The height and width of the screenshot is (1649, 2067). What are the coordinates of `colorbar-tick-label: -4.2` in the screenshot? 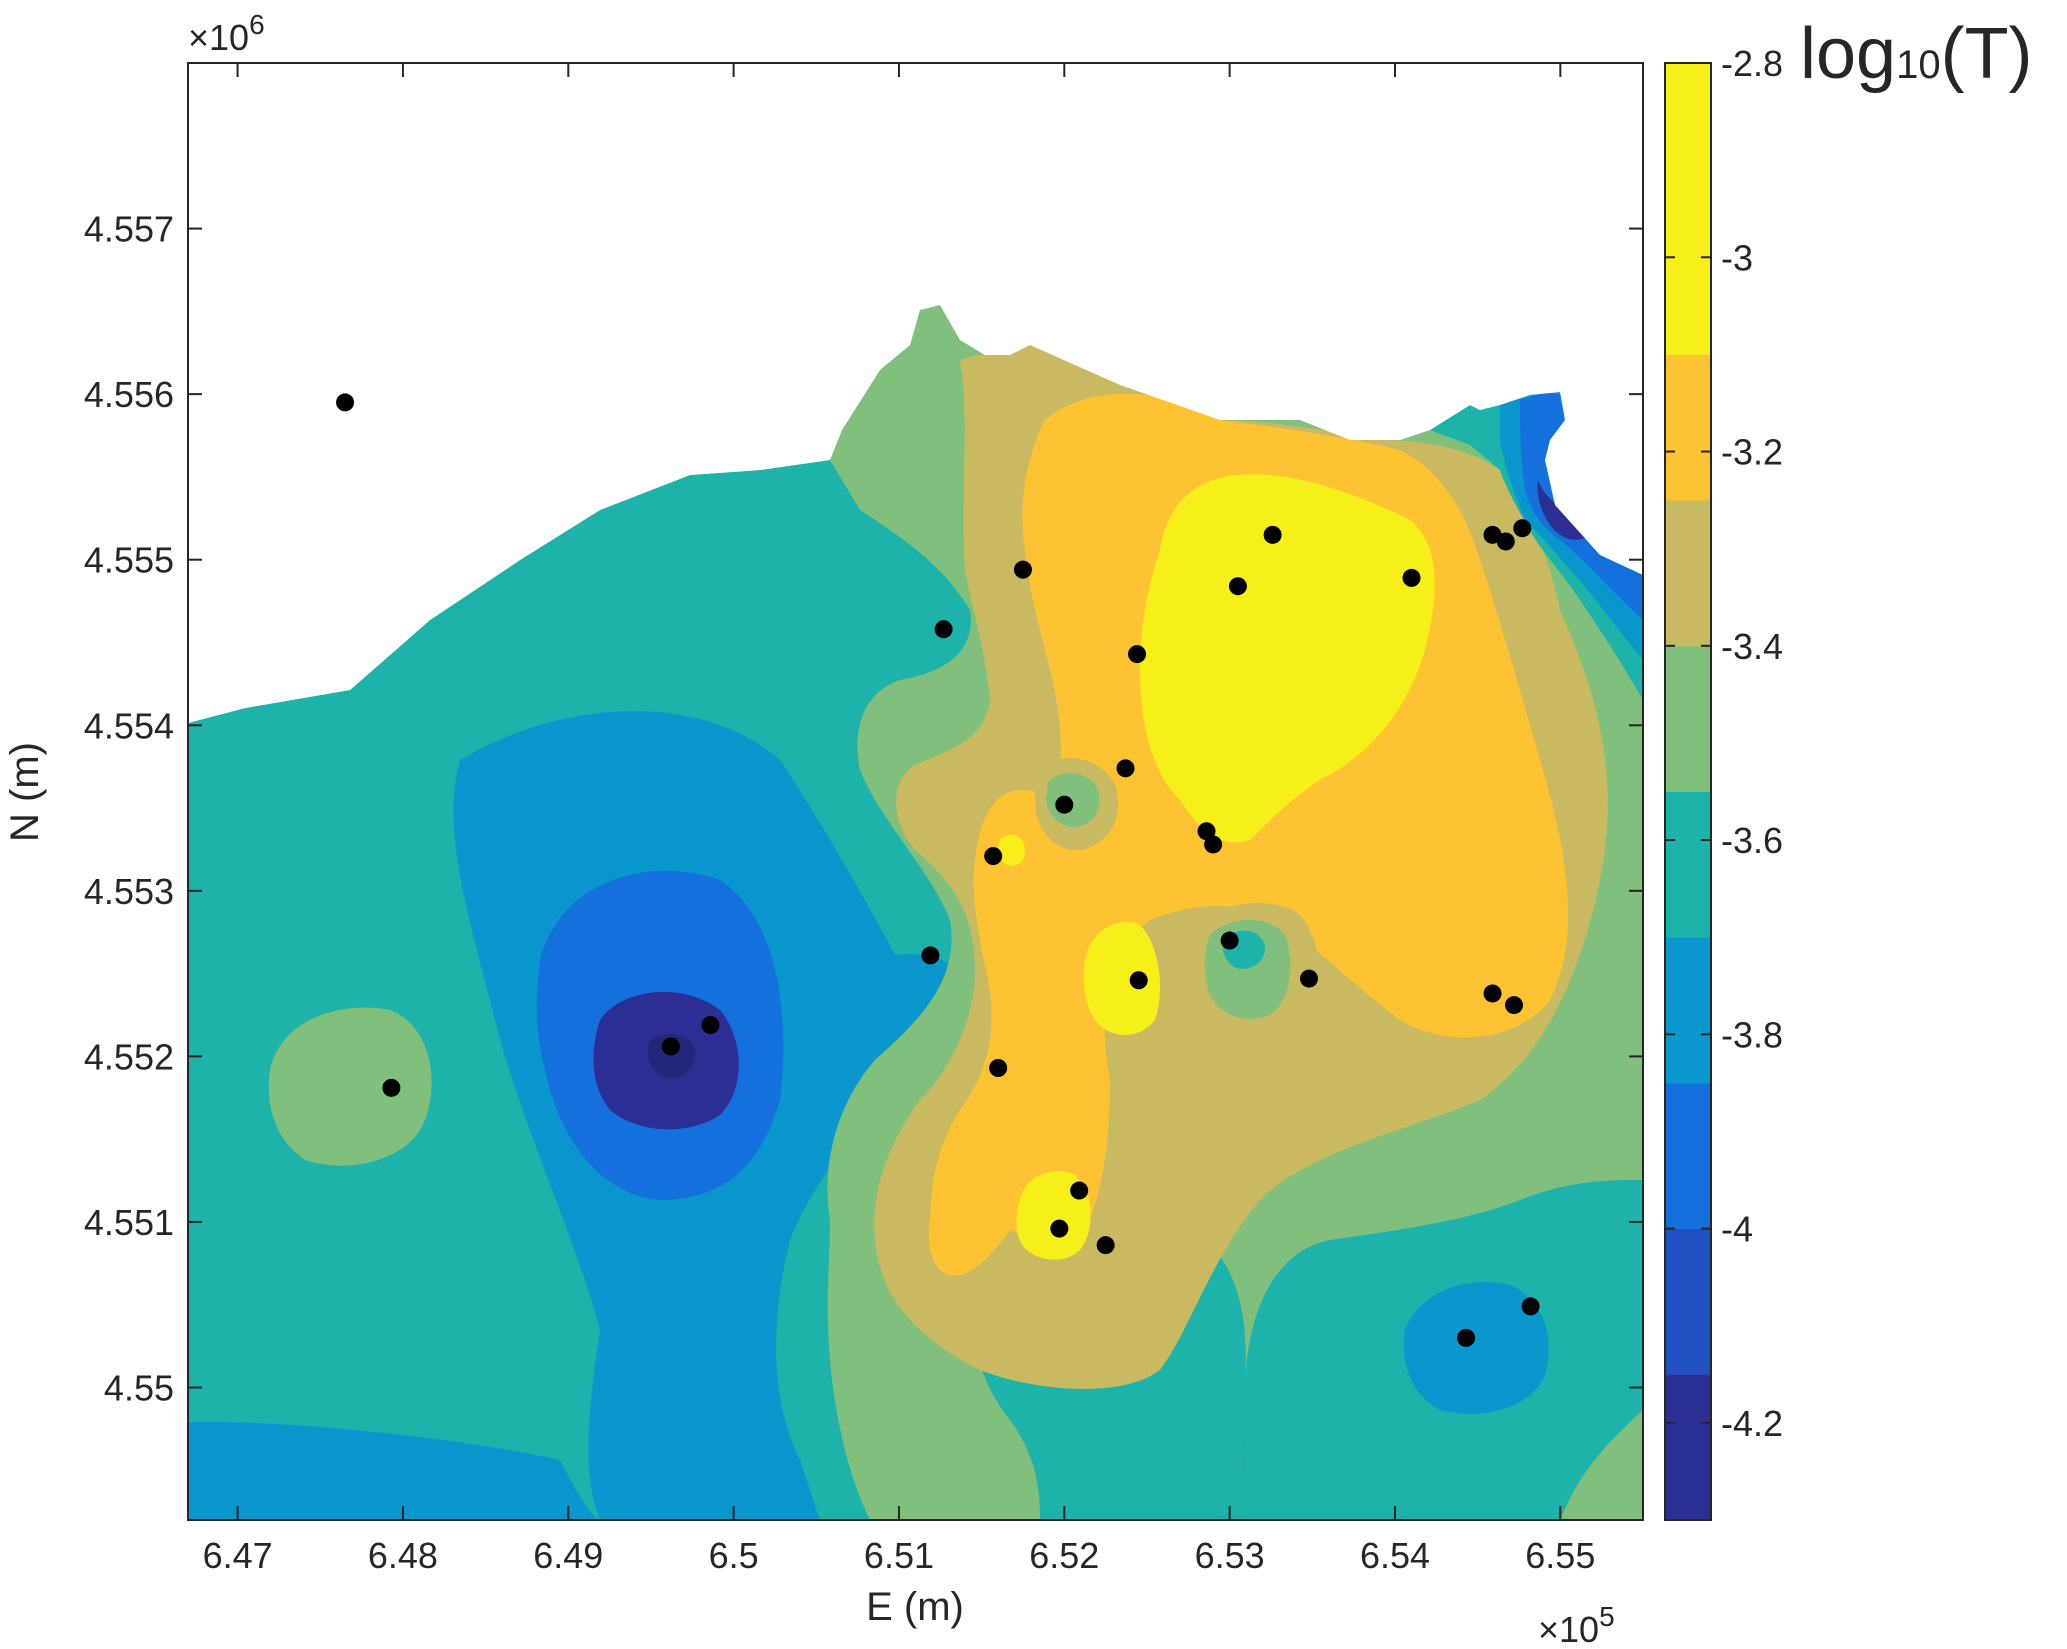 It's located at (1752, 1423).